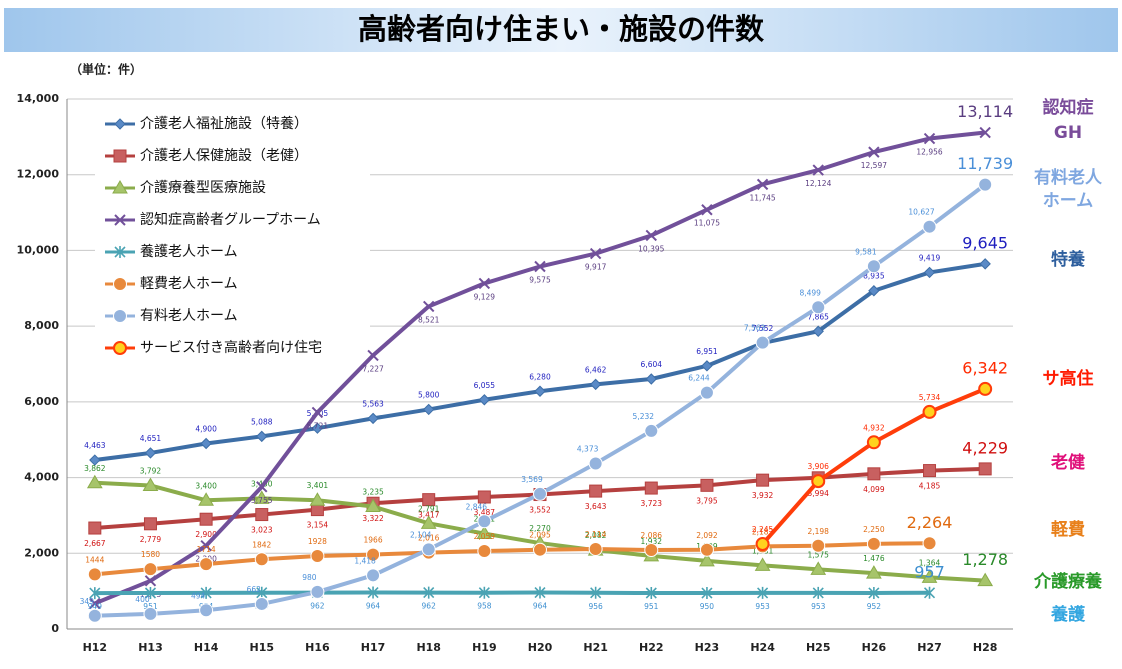 The height and width of the screenshot is (669, 1122). Describe the element at coordinates (818, 466) in the screenshot. I see `data-label: 3,906` at that location.